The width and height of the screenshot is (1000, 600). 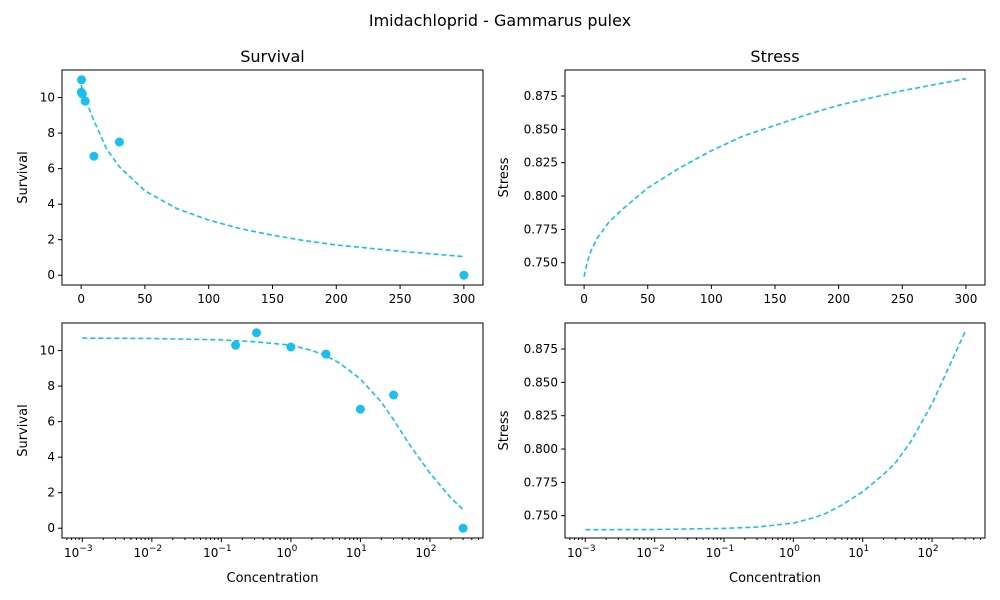 I want to click on figure-suptitle: Imidachloprid - Gammarus pulex, so click(x=500, y=20).